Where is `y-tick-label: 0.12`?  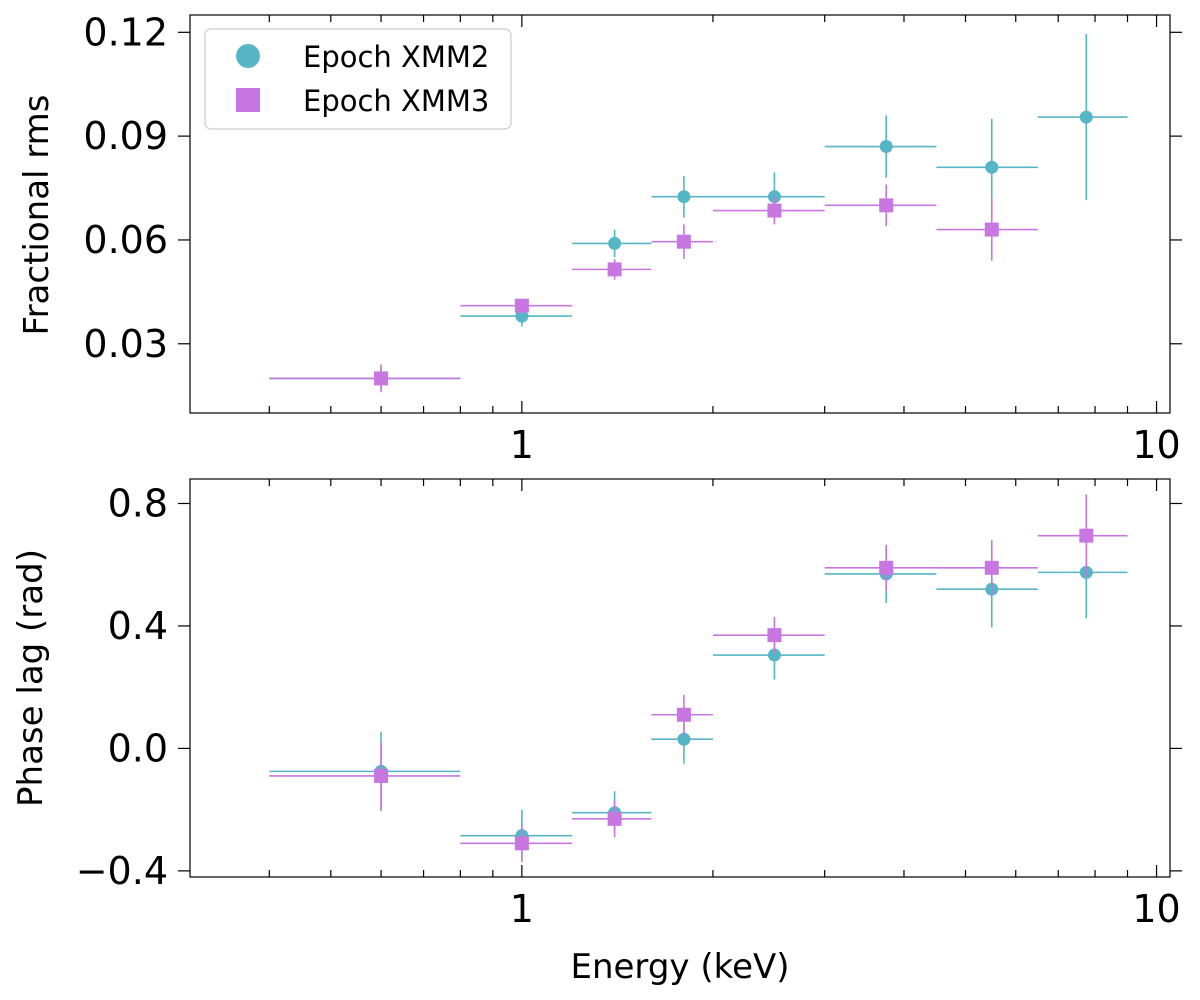
y-tick-label: 0.12 is located at coordinates (125, 32).